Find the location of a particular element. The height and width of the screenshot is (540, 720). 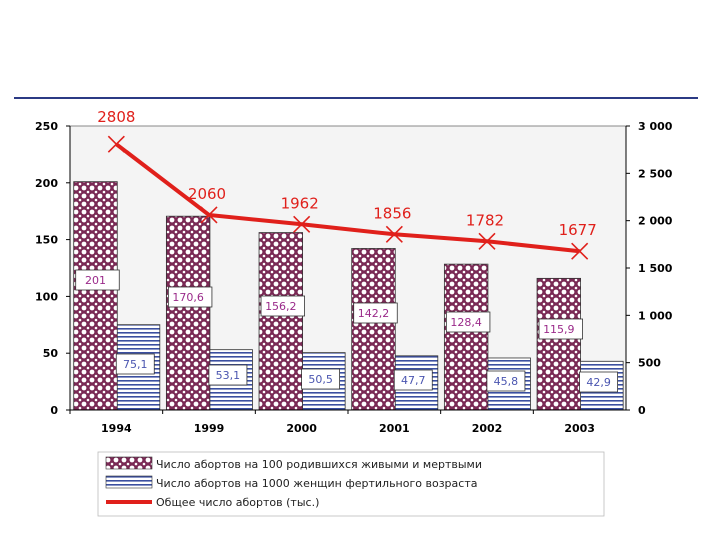

bar-label-per-100-births: 170,6 is located at coordinates (190, 297).